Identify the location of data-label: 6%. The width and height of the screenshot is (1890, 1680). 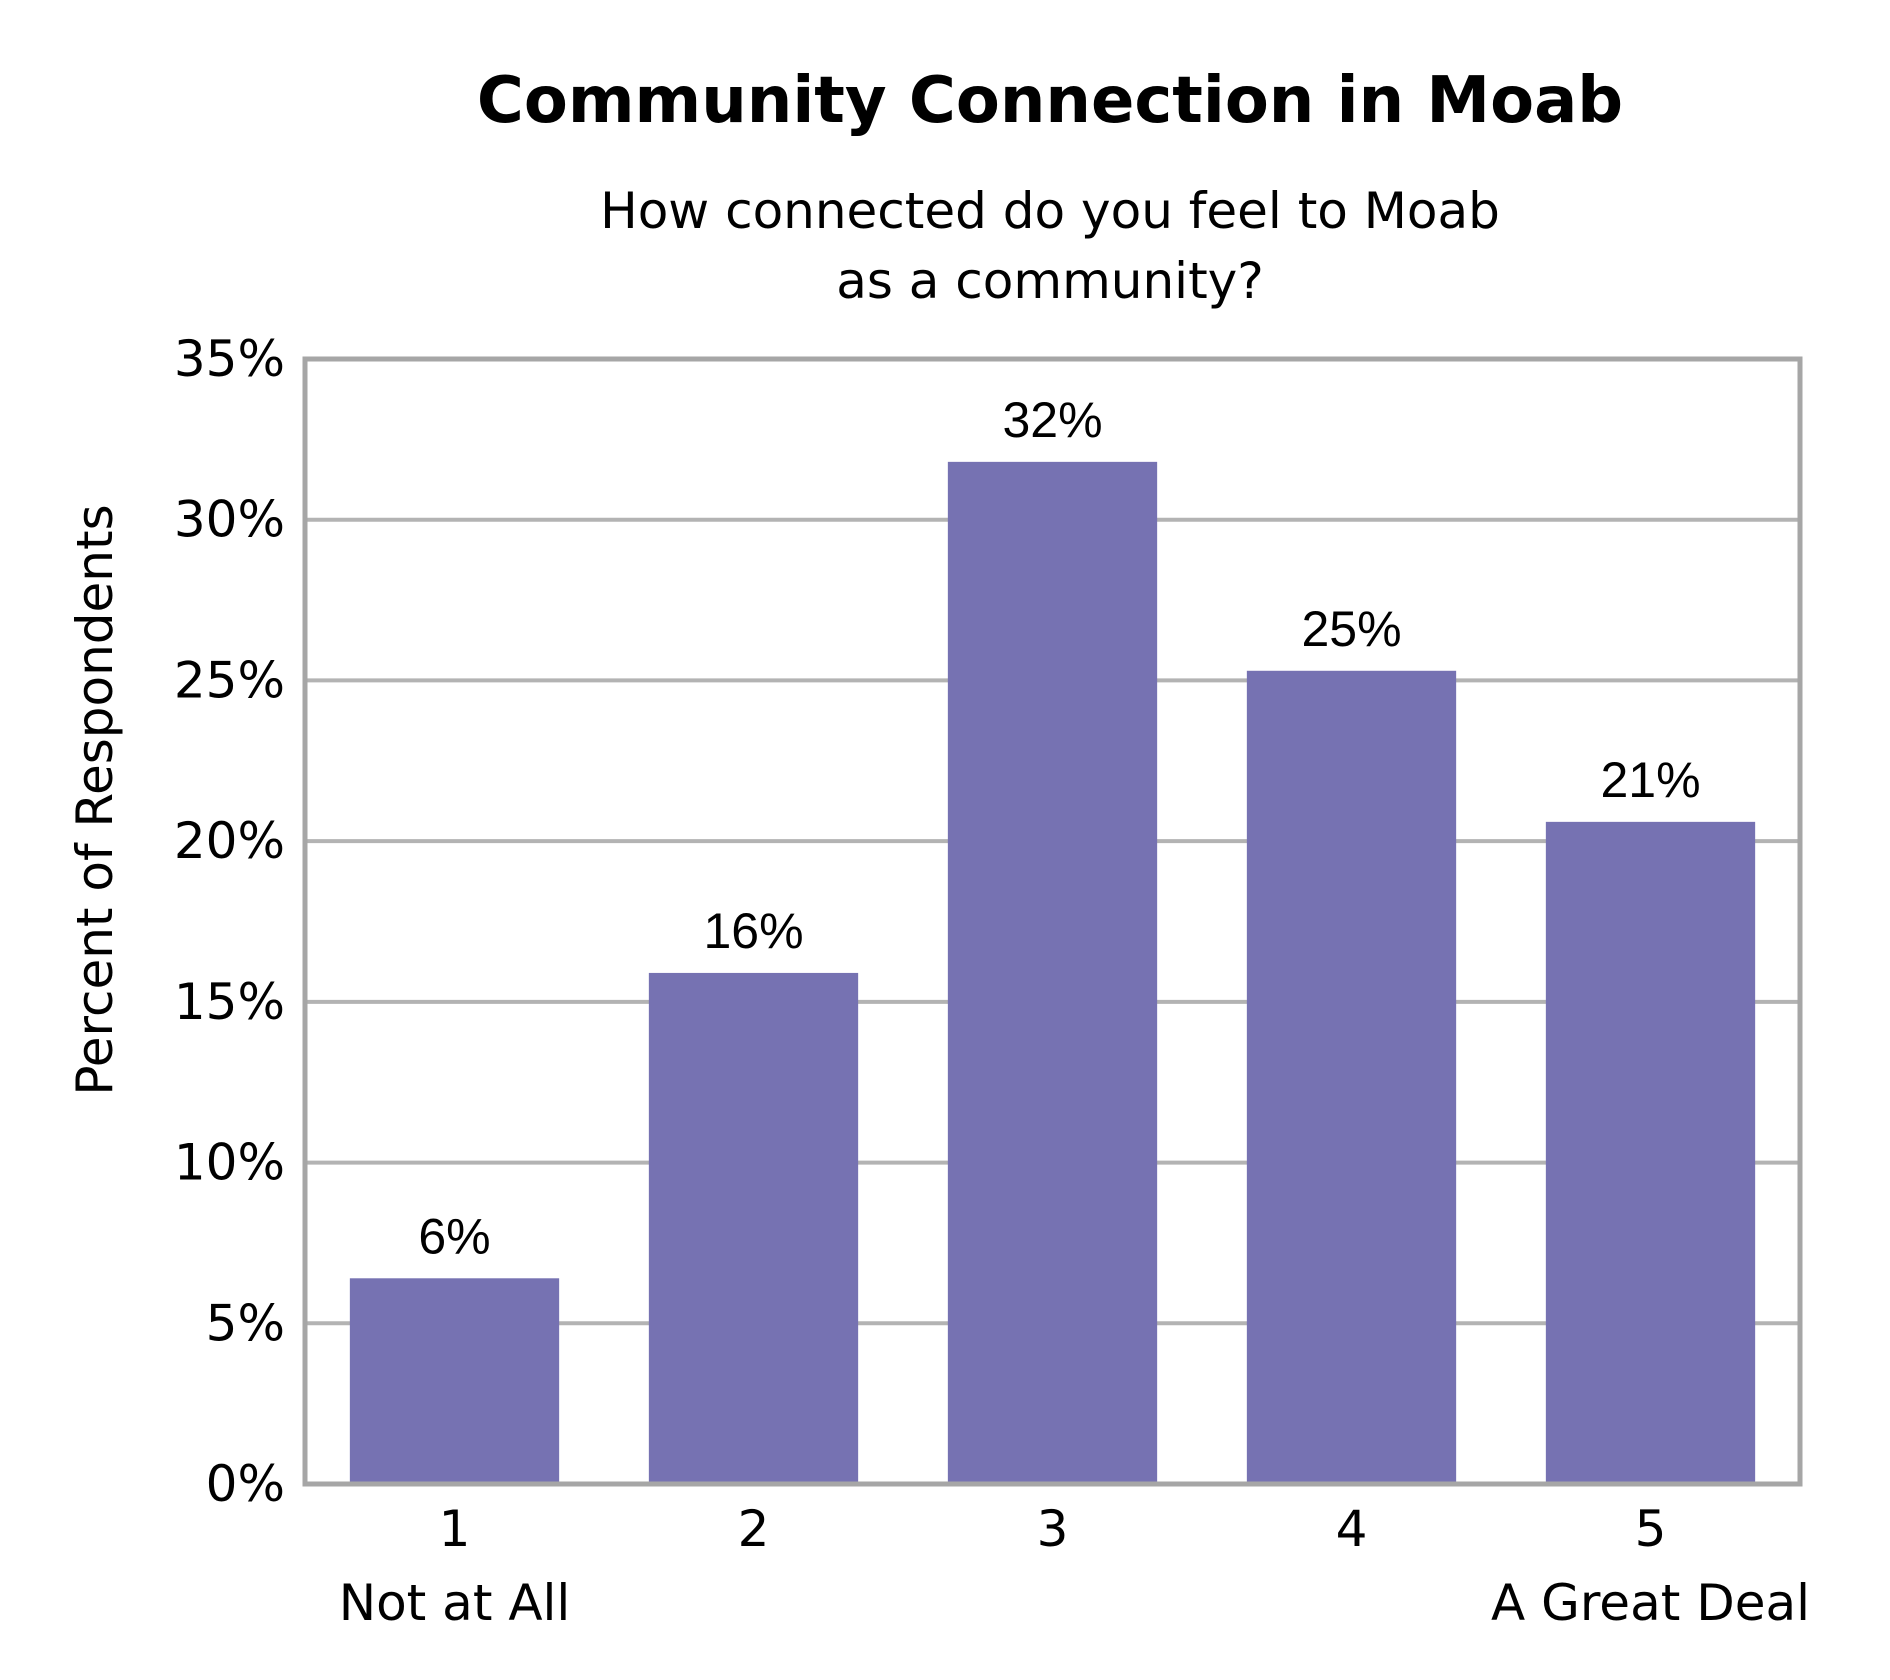
(454, 1236).